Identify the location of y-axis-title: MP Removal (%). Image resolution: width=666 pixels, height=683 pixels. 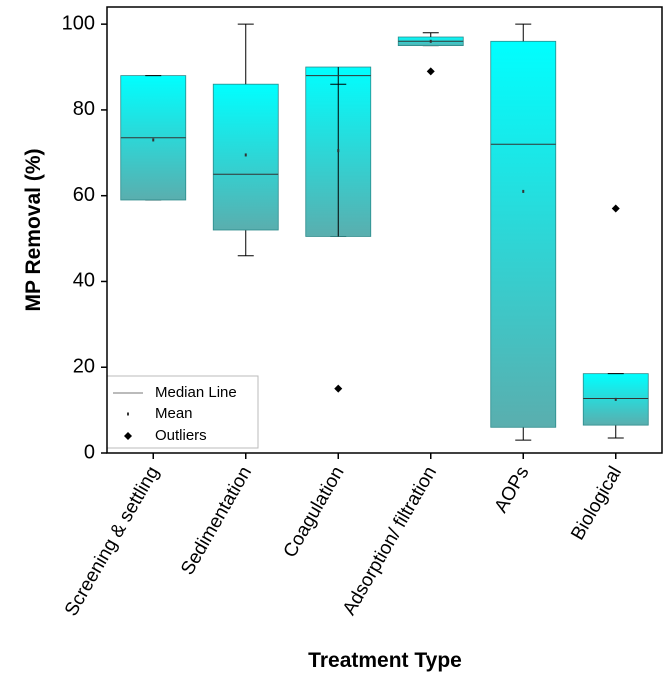
(33, 230).